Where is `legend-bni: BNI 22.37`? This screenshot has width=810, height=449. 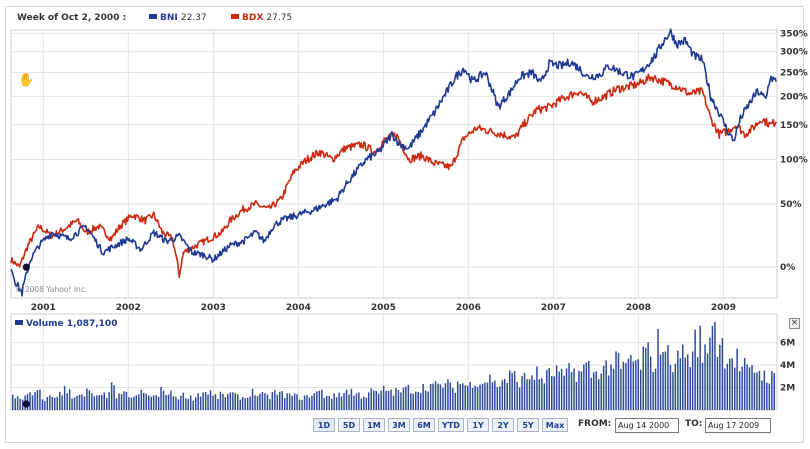
legend-bni: BNI 22.37 is located at coordinates (178, 18).